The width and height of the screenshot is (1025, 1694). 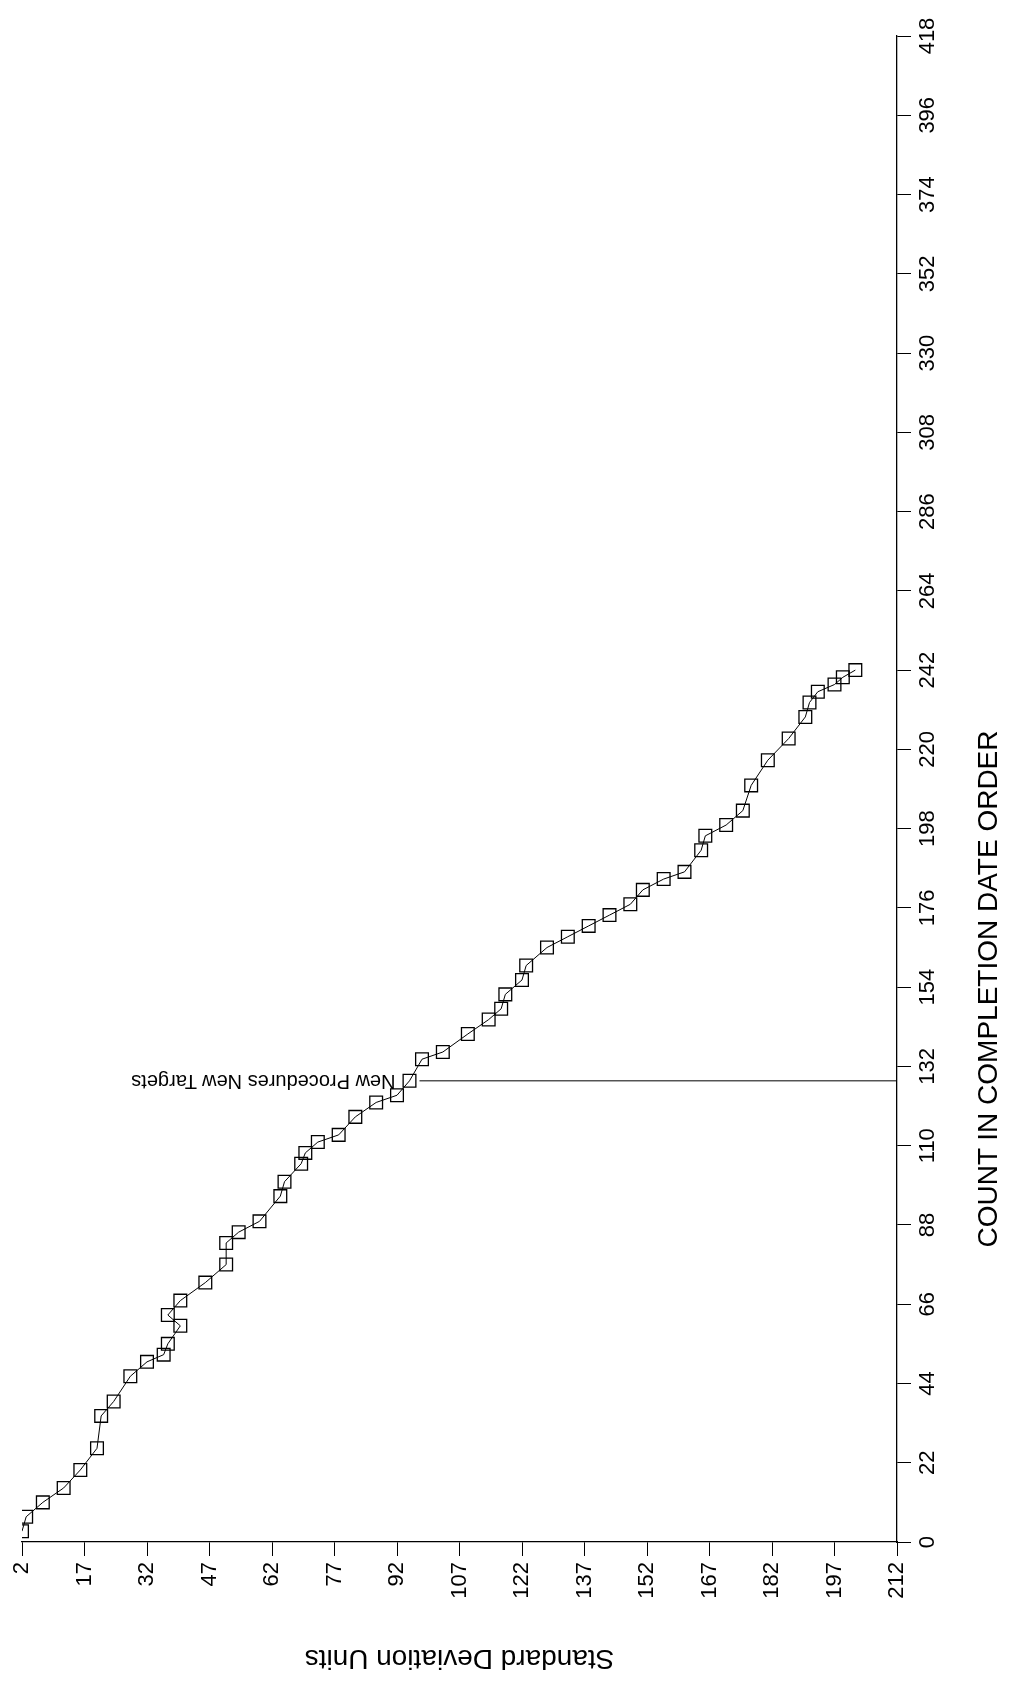 I want to click on x-tick-label: 107, so click(x=458, y=1580).